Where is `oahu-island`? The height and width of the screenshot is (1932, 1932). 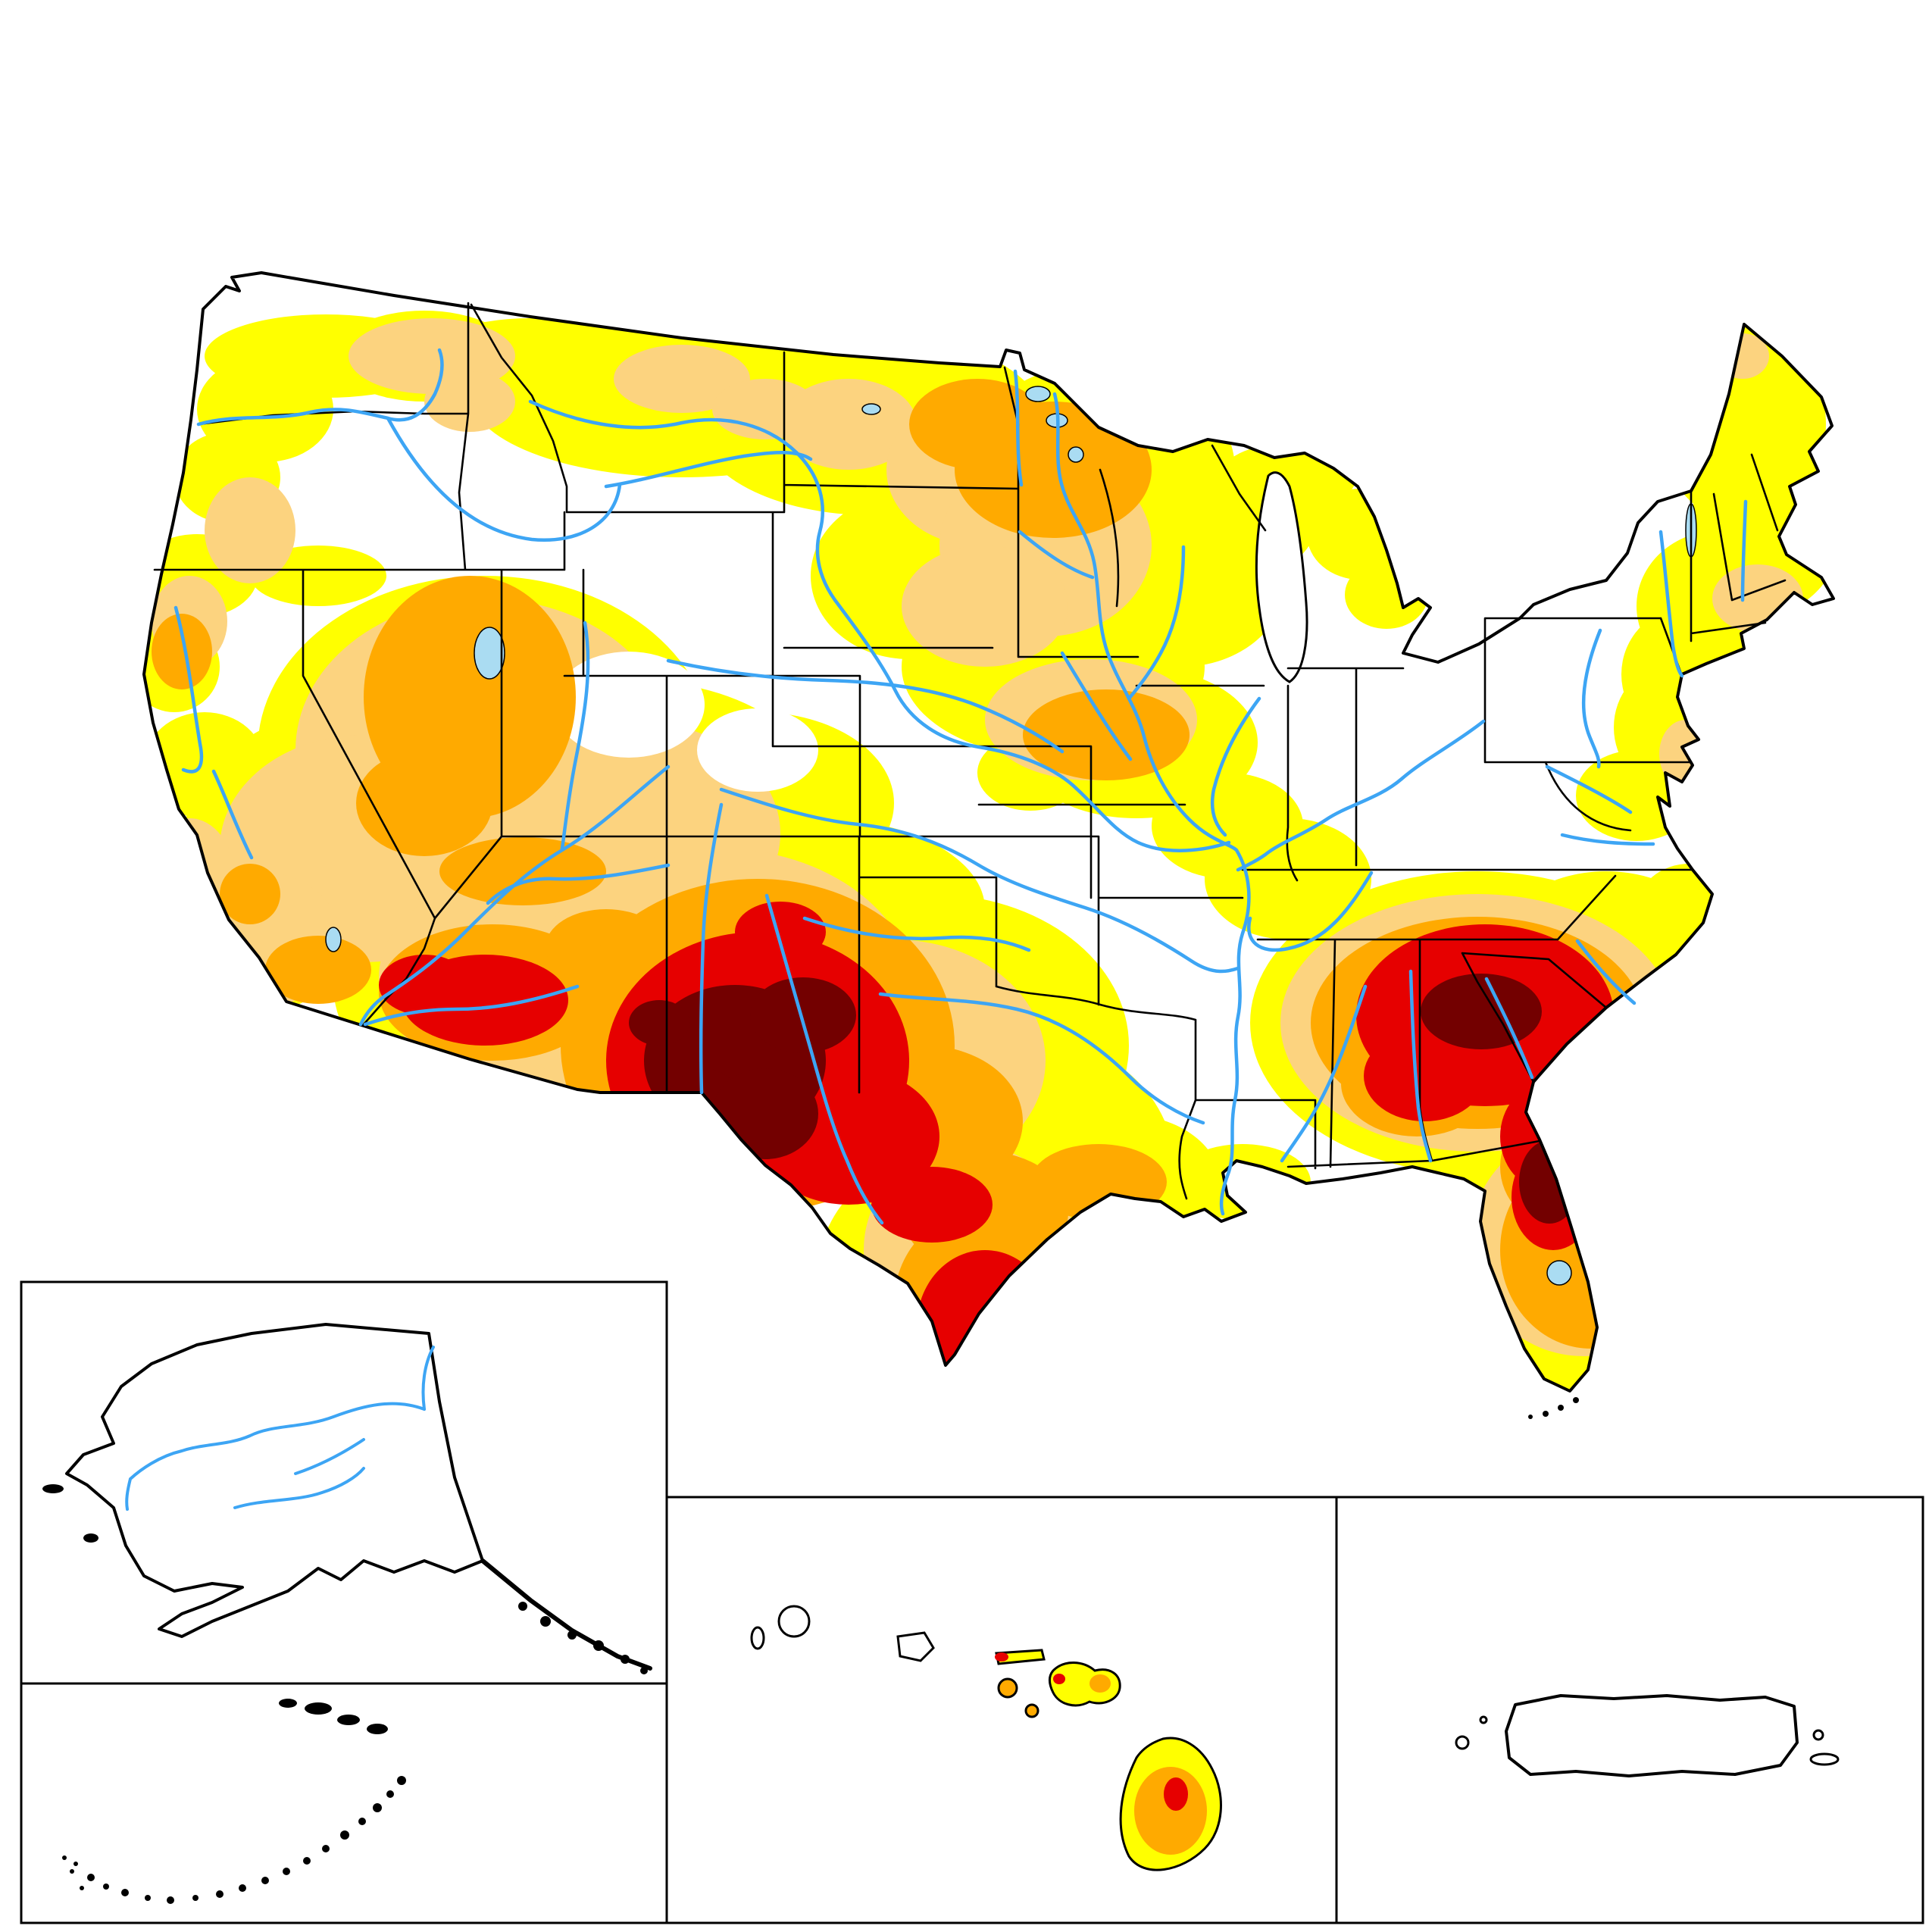 oahu-island is located at coordinates (915, 1646).